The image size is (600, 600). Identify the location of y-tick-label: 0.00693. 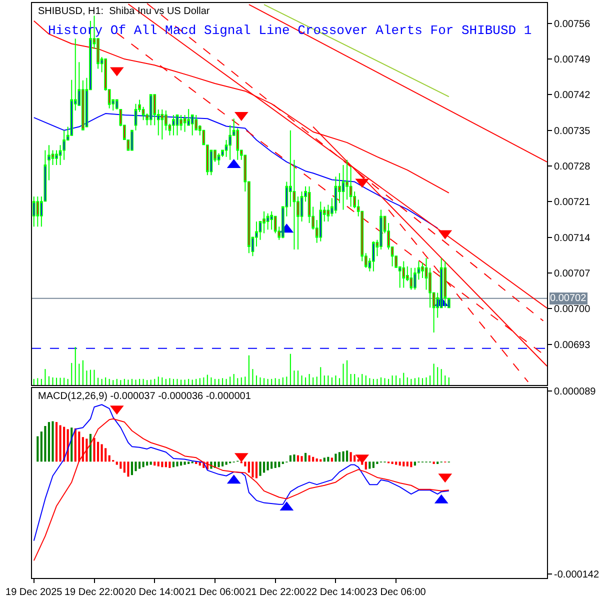
(572, 345).